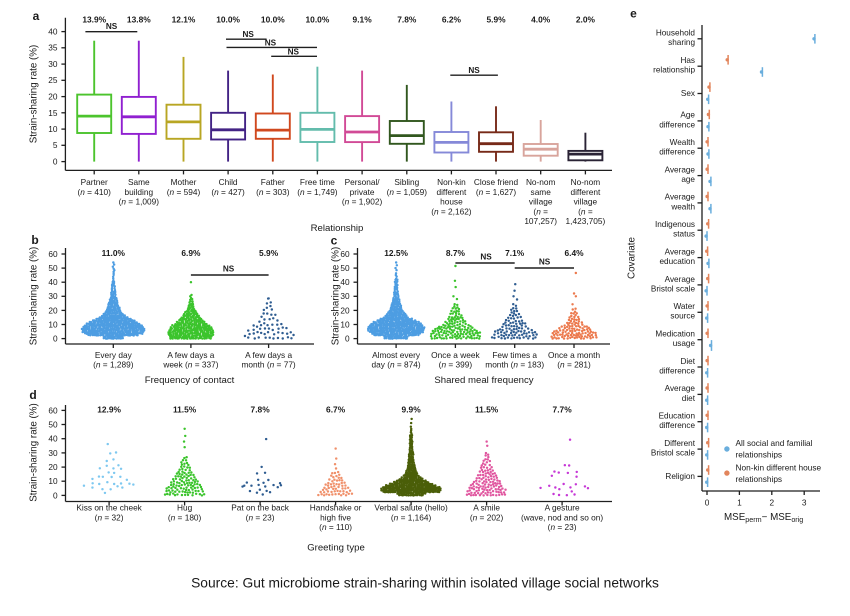 Image resolution: width=850 pixels, height=616 pixels. I want to click on svg-text: 5.9%, so click(496, 19).